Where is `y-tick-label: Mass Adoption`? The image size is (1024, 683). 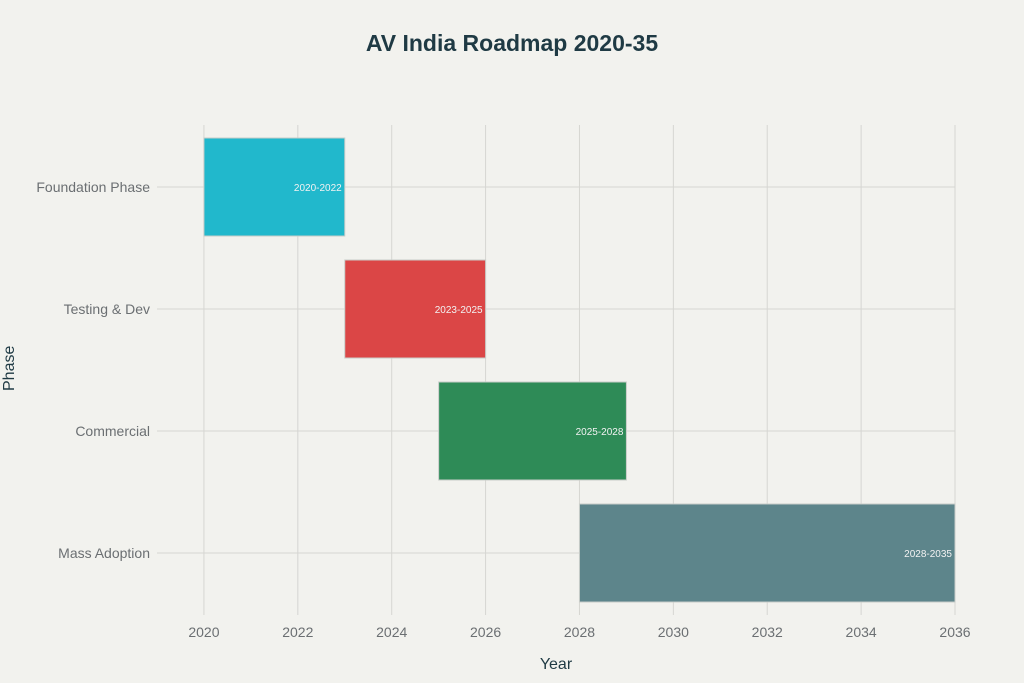
y-tick-label: Mass Adoption is located at coordinates (104, 553).